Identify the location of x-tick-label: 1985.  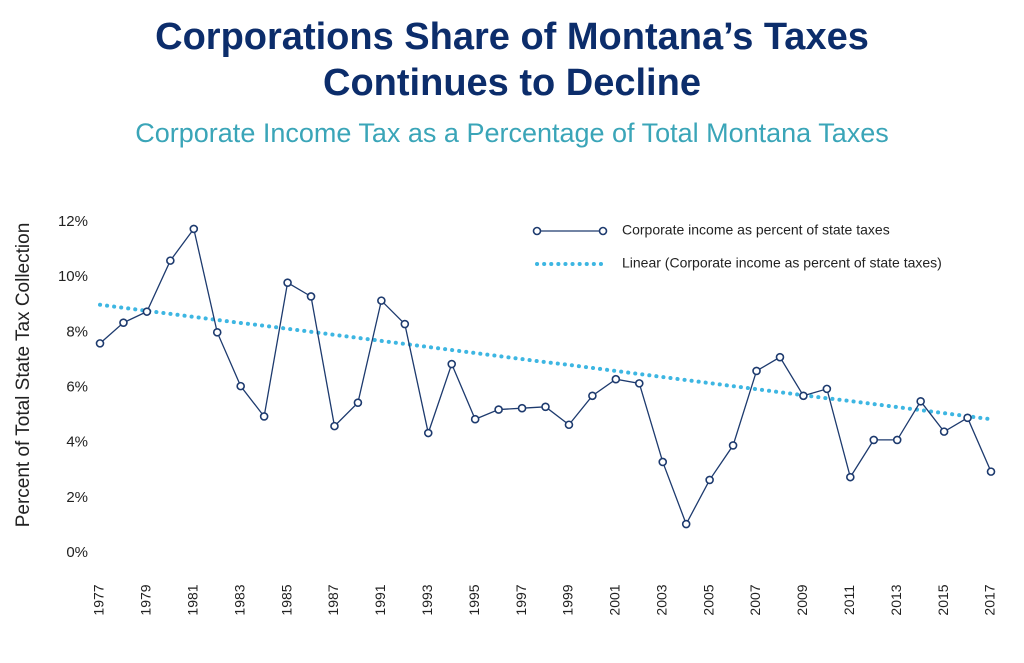
(286, 599).